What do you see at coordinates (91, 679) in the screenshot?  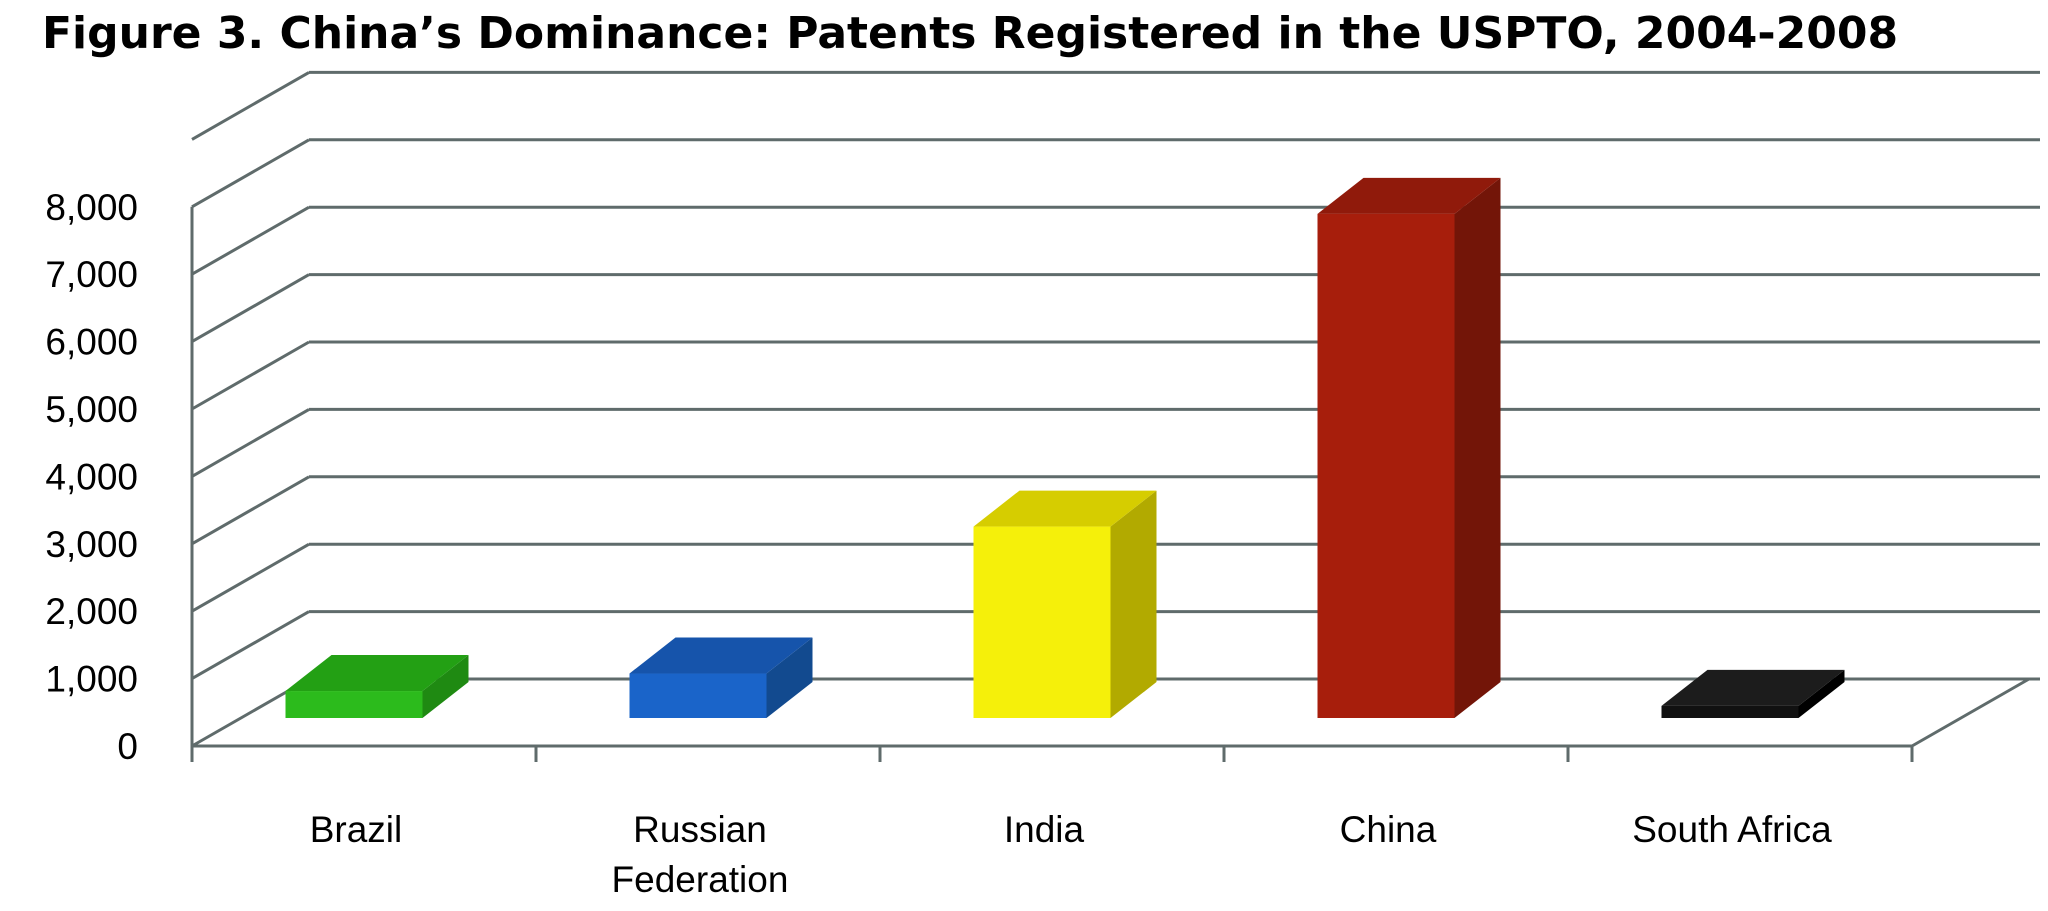 I see `y-tick-label: 1,000` at bounding box center [91, 679].